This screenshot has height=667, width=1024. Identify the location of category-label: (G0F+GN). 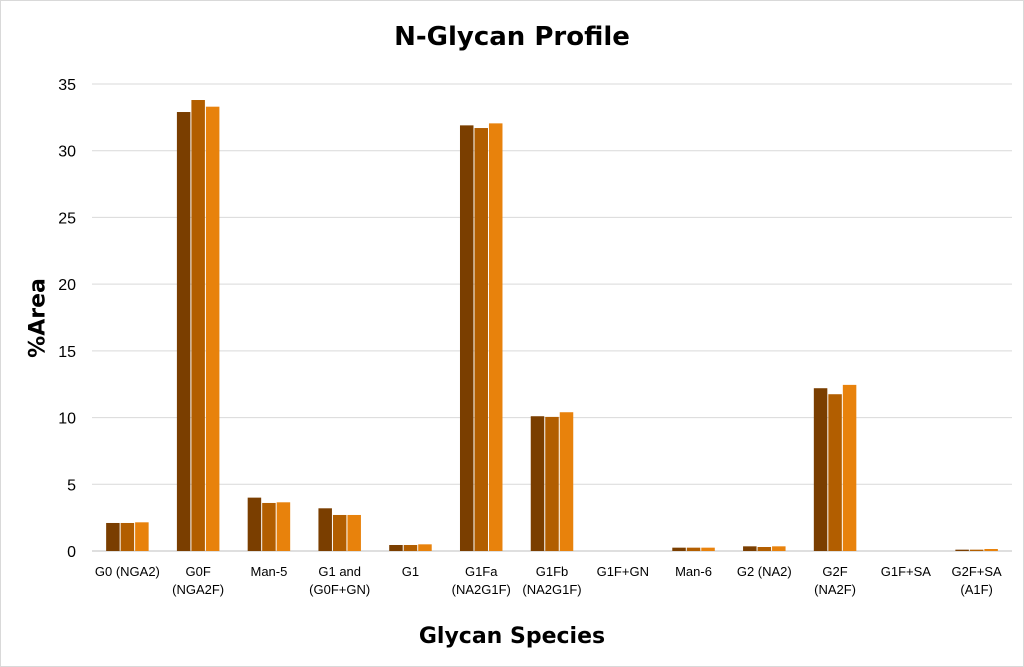
(339, 589).